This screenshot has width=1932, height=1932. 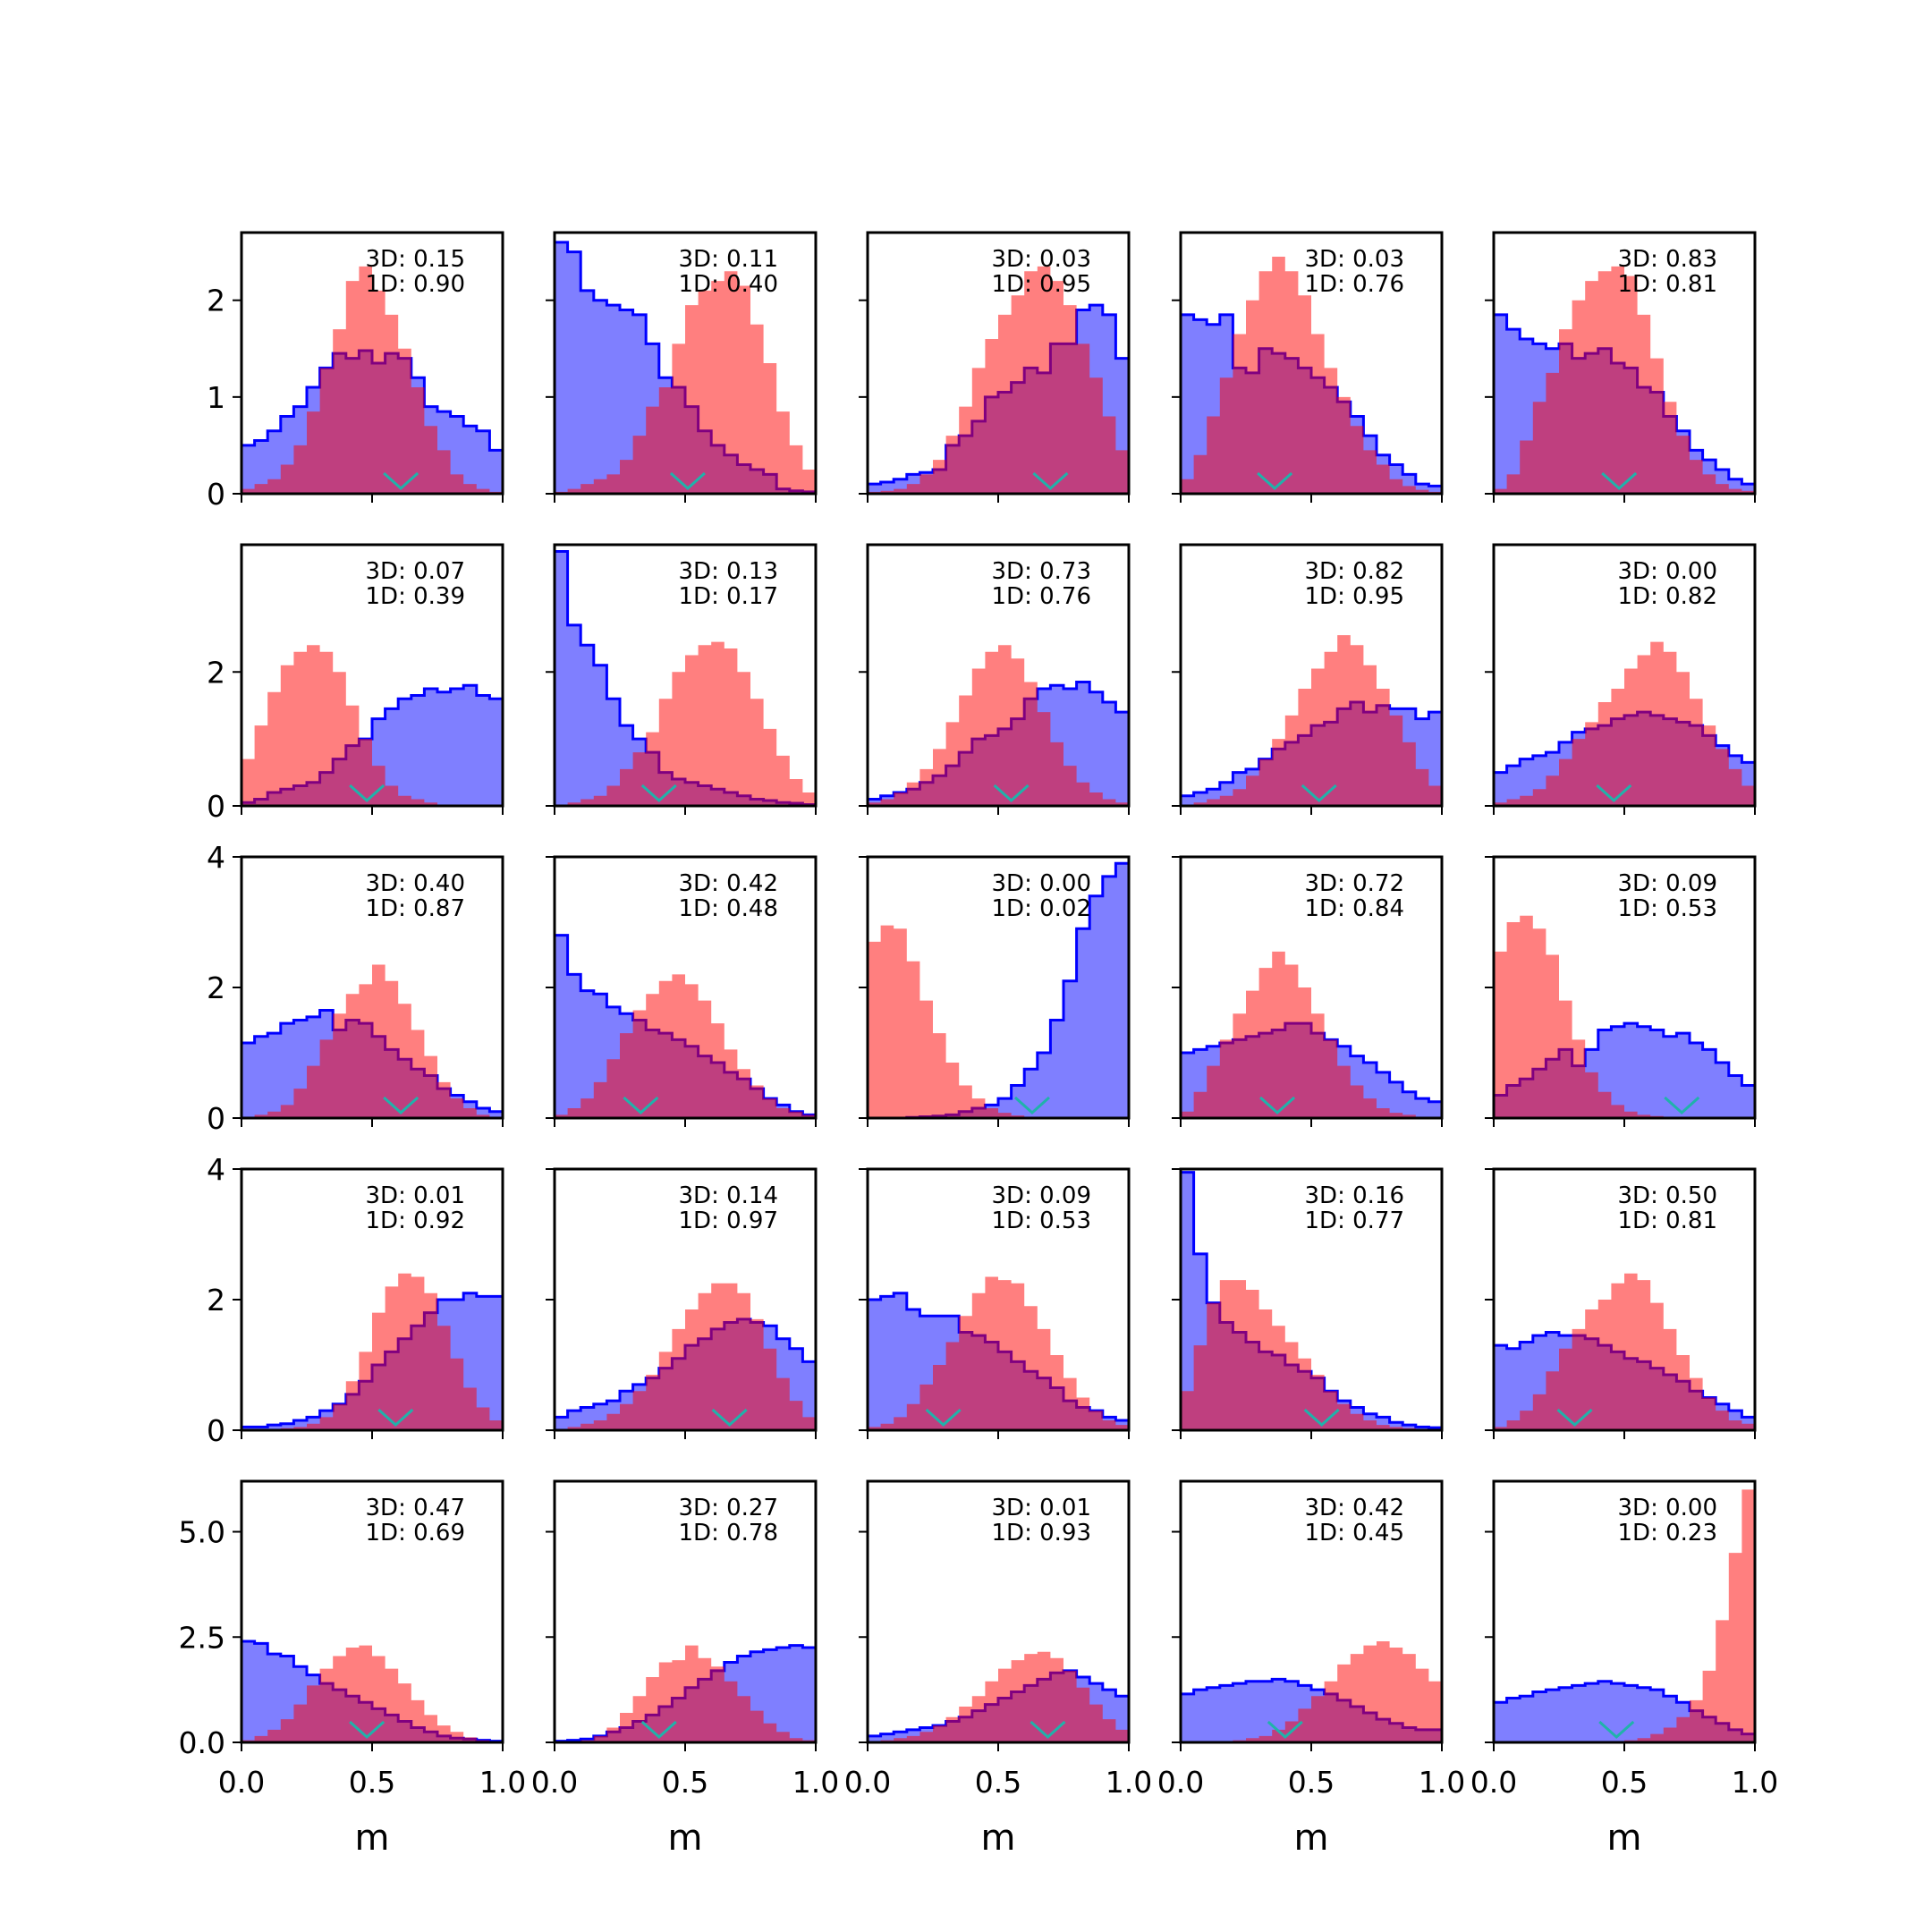 What do you see at coordinates (1667, 596) in the screenshot?
I see `label-1d: 1D: 0.82` at bounding box center [1667, 596].